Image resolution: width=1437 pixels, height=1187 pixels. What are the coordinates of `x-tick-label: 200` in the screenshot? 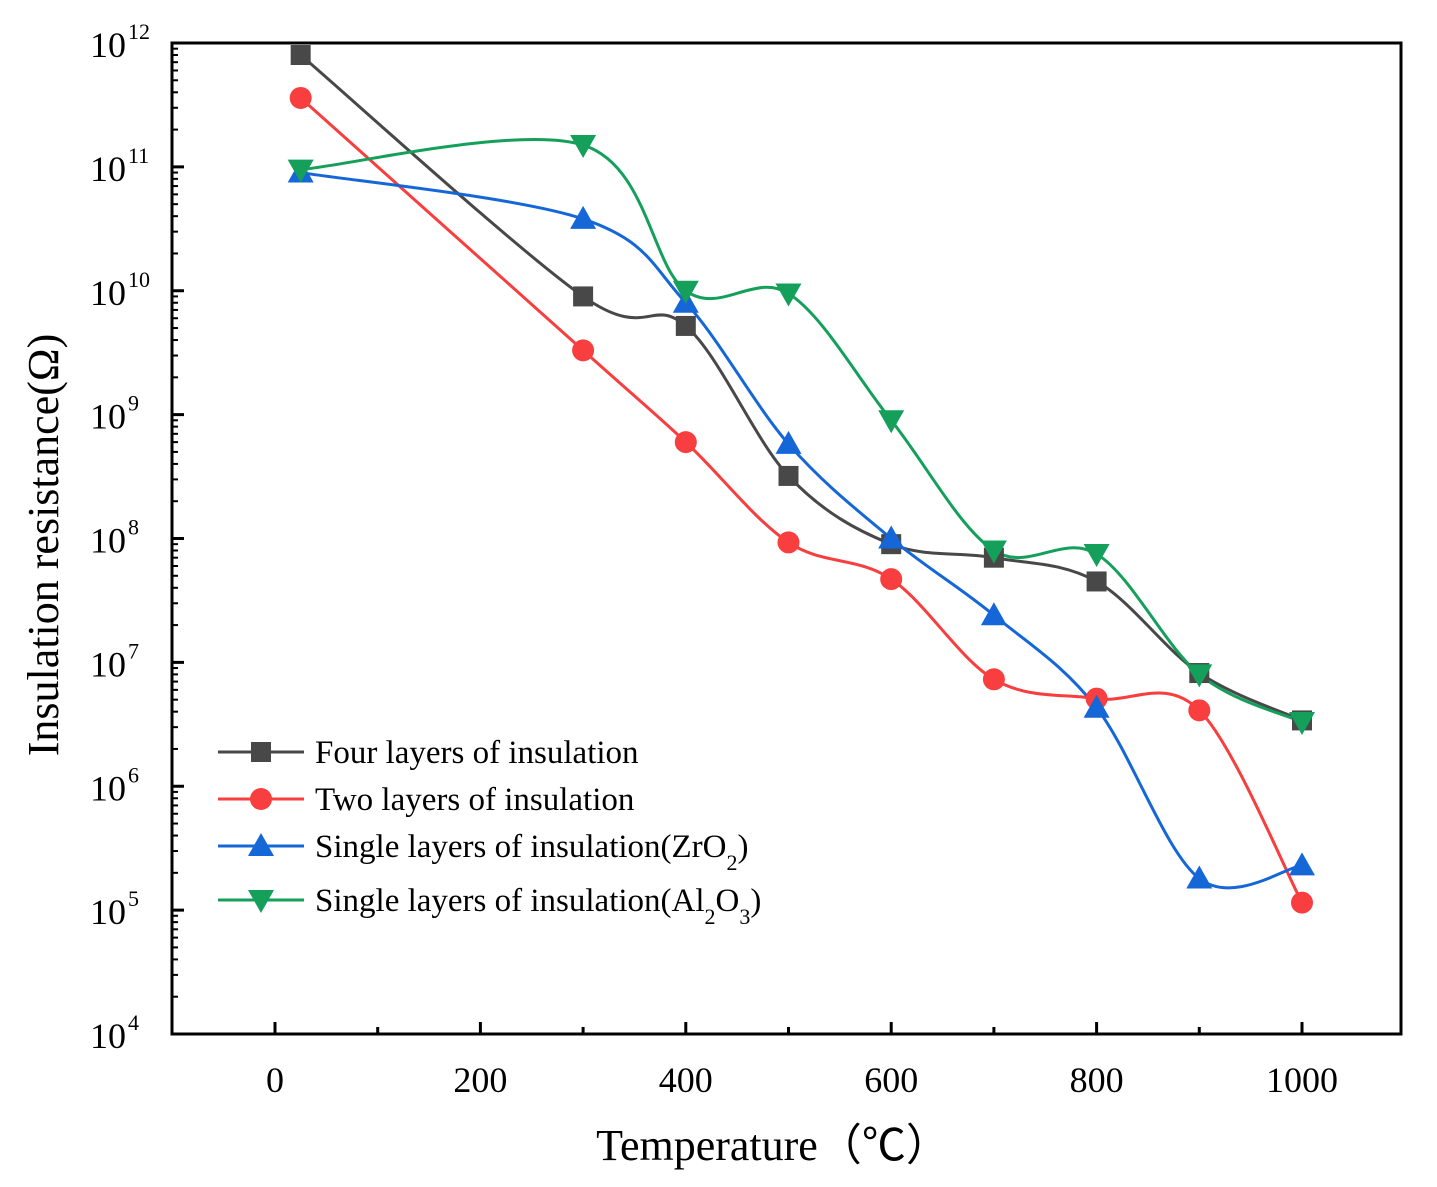 It's located at (480, 1080).